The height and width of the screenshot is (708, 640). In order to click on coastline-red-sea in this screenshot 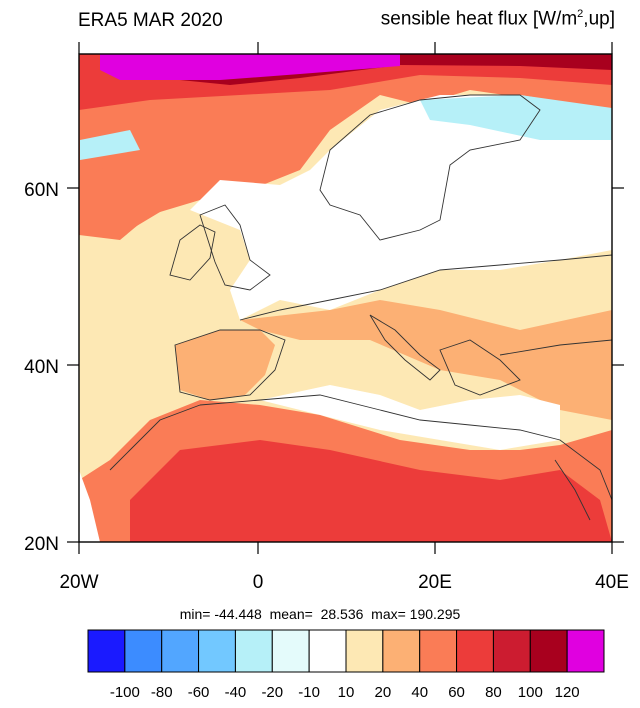, I will do `click(572, 490)`.